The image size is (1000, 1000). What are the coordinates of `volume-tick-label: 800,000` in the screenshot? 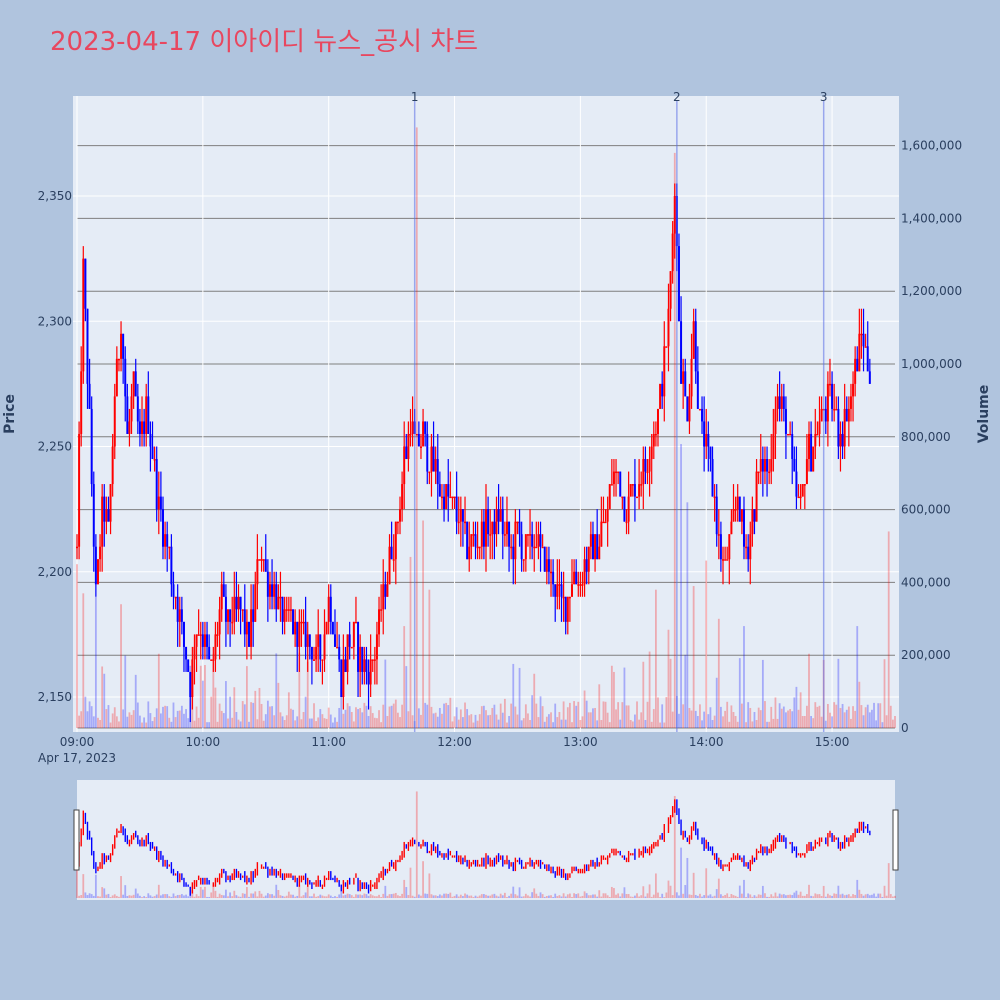 It's located at (926, 437).